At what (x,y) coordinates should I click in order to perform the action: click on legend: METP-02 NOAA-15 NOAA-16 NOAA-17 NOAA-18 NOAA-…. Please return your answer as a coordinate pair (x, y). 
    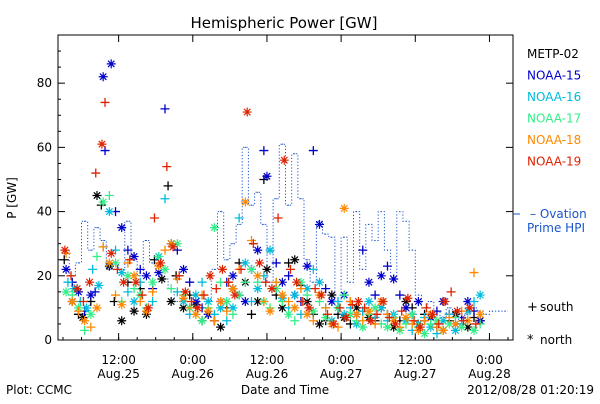
    Looking at the image, I should click on (550, 141).